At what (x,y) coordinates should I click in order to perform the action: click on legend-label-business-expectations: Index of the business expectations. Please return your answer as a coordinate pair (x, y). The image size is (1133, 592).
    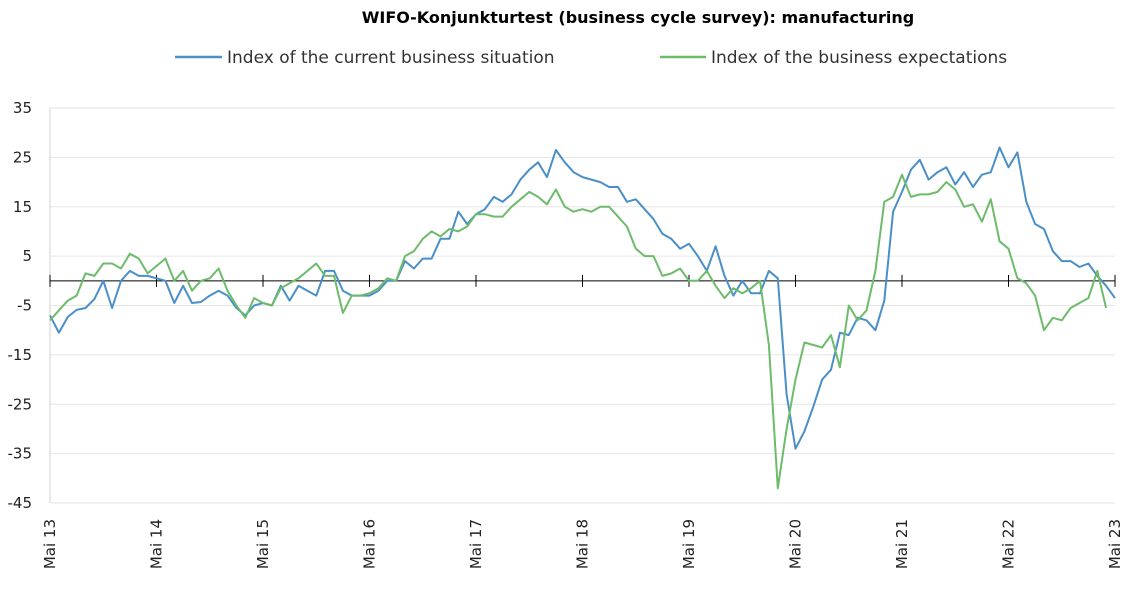
    Looking at the image, I should click on (859, 58).